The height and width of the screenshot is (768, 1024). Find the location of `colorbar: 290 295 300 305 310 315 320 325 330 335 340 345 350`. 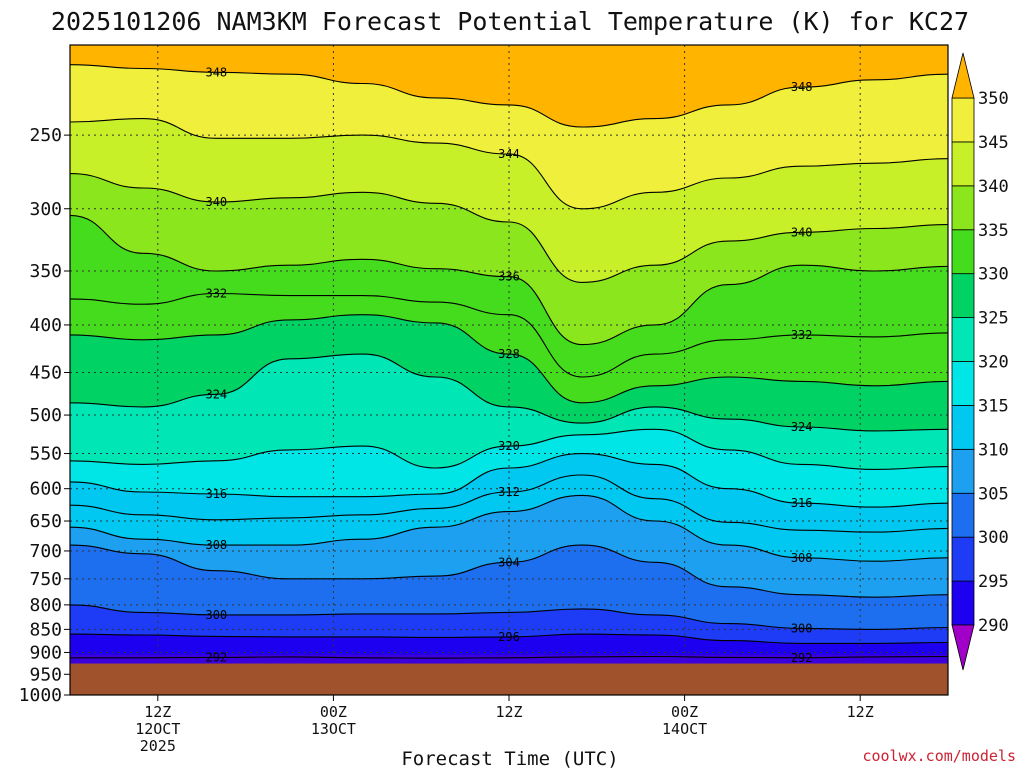

colorbar: 290 295 300 305 310 315 320 325 330 335 340 345 350 is located at coordinates (980, 361).